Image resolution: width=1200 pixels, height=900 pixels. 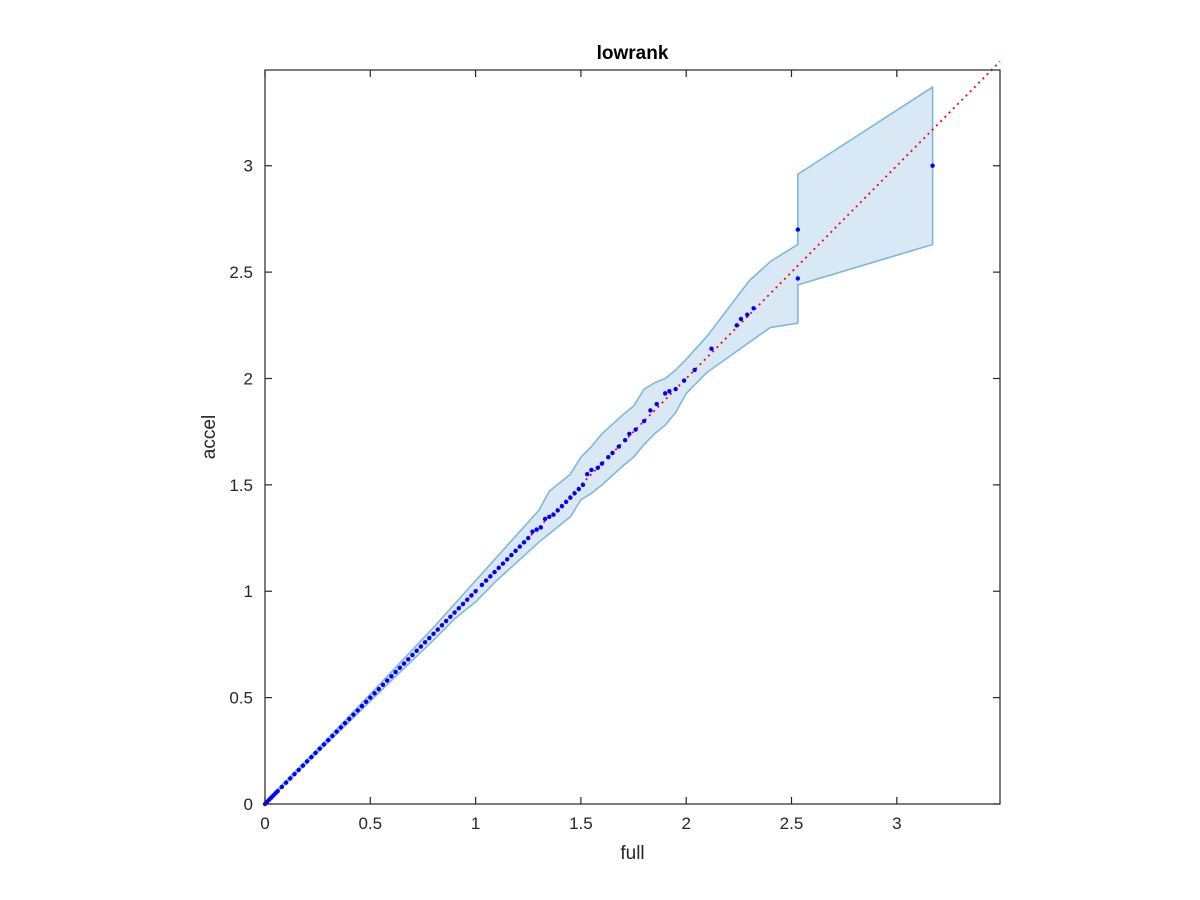 I want to click on x-tick-label: 2.5, so click(x=792, y=823).